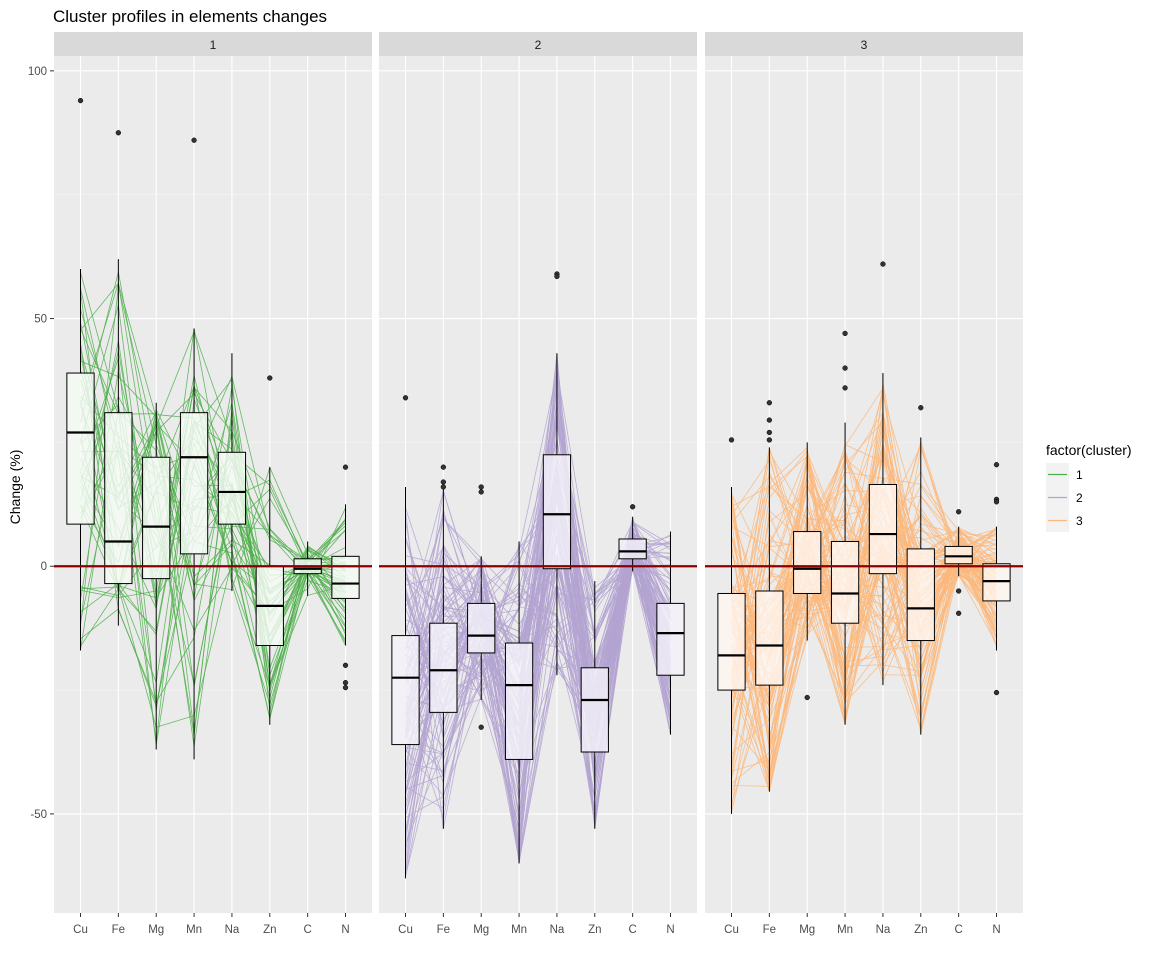 The image size is (1152, 960). Describe the element at coordinates (557, 930) in the screenshot. I see `x-tick-label: Na` at that location.